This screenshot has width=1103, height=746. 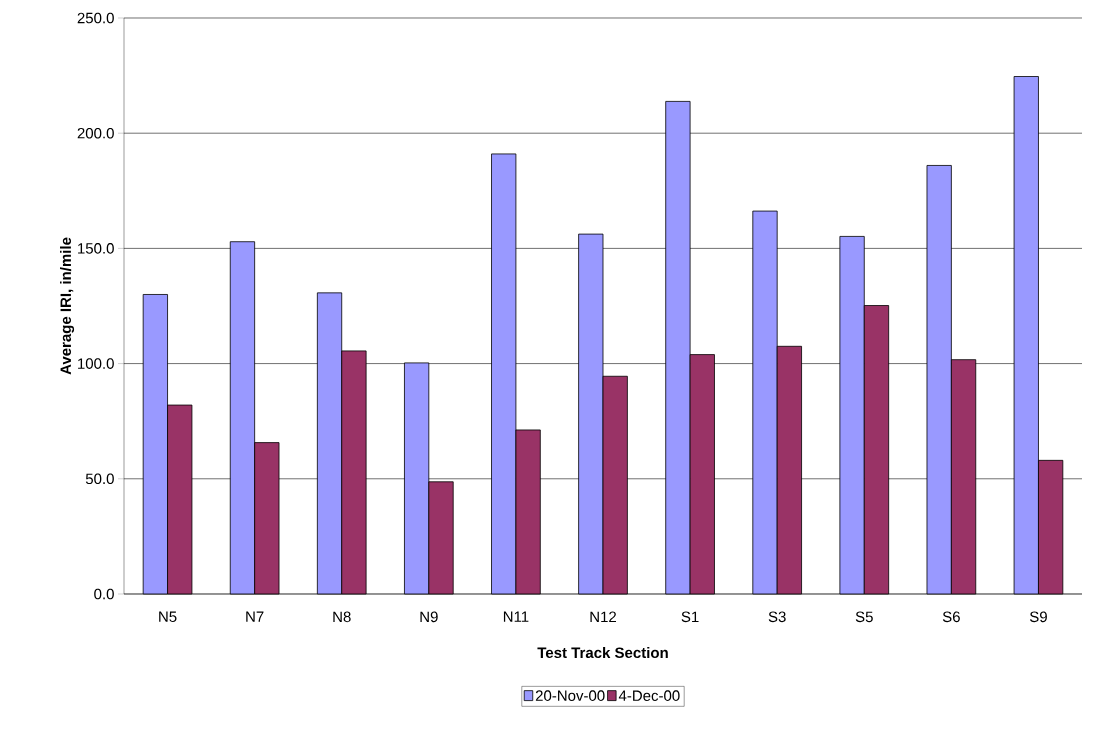 I want to click on legend-label: 4-Dec-00, so click(x=649, y=695).